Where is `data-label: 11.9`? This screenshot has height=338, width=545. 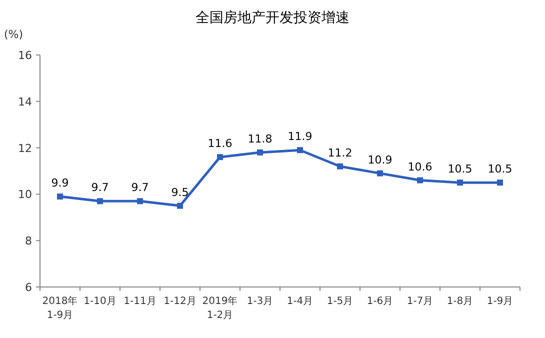 data-label: 11.9 is located at coordinates (300, 137).